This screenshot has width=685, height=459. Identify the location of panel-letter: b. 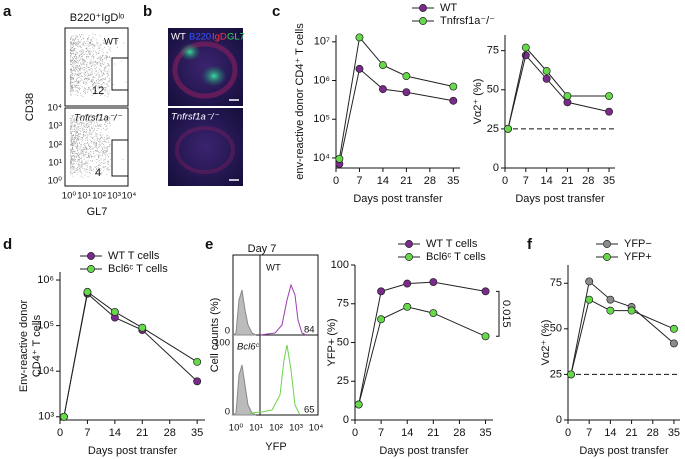
(147, 11).